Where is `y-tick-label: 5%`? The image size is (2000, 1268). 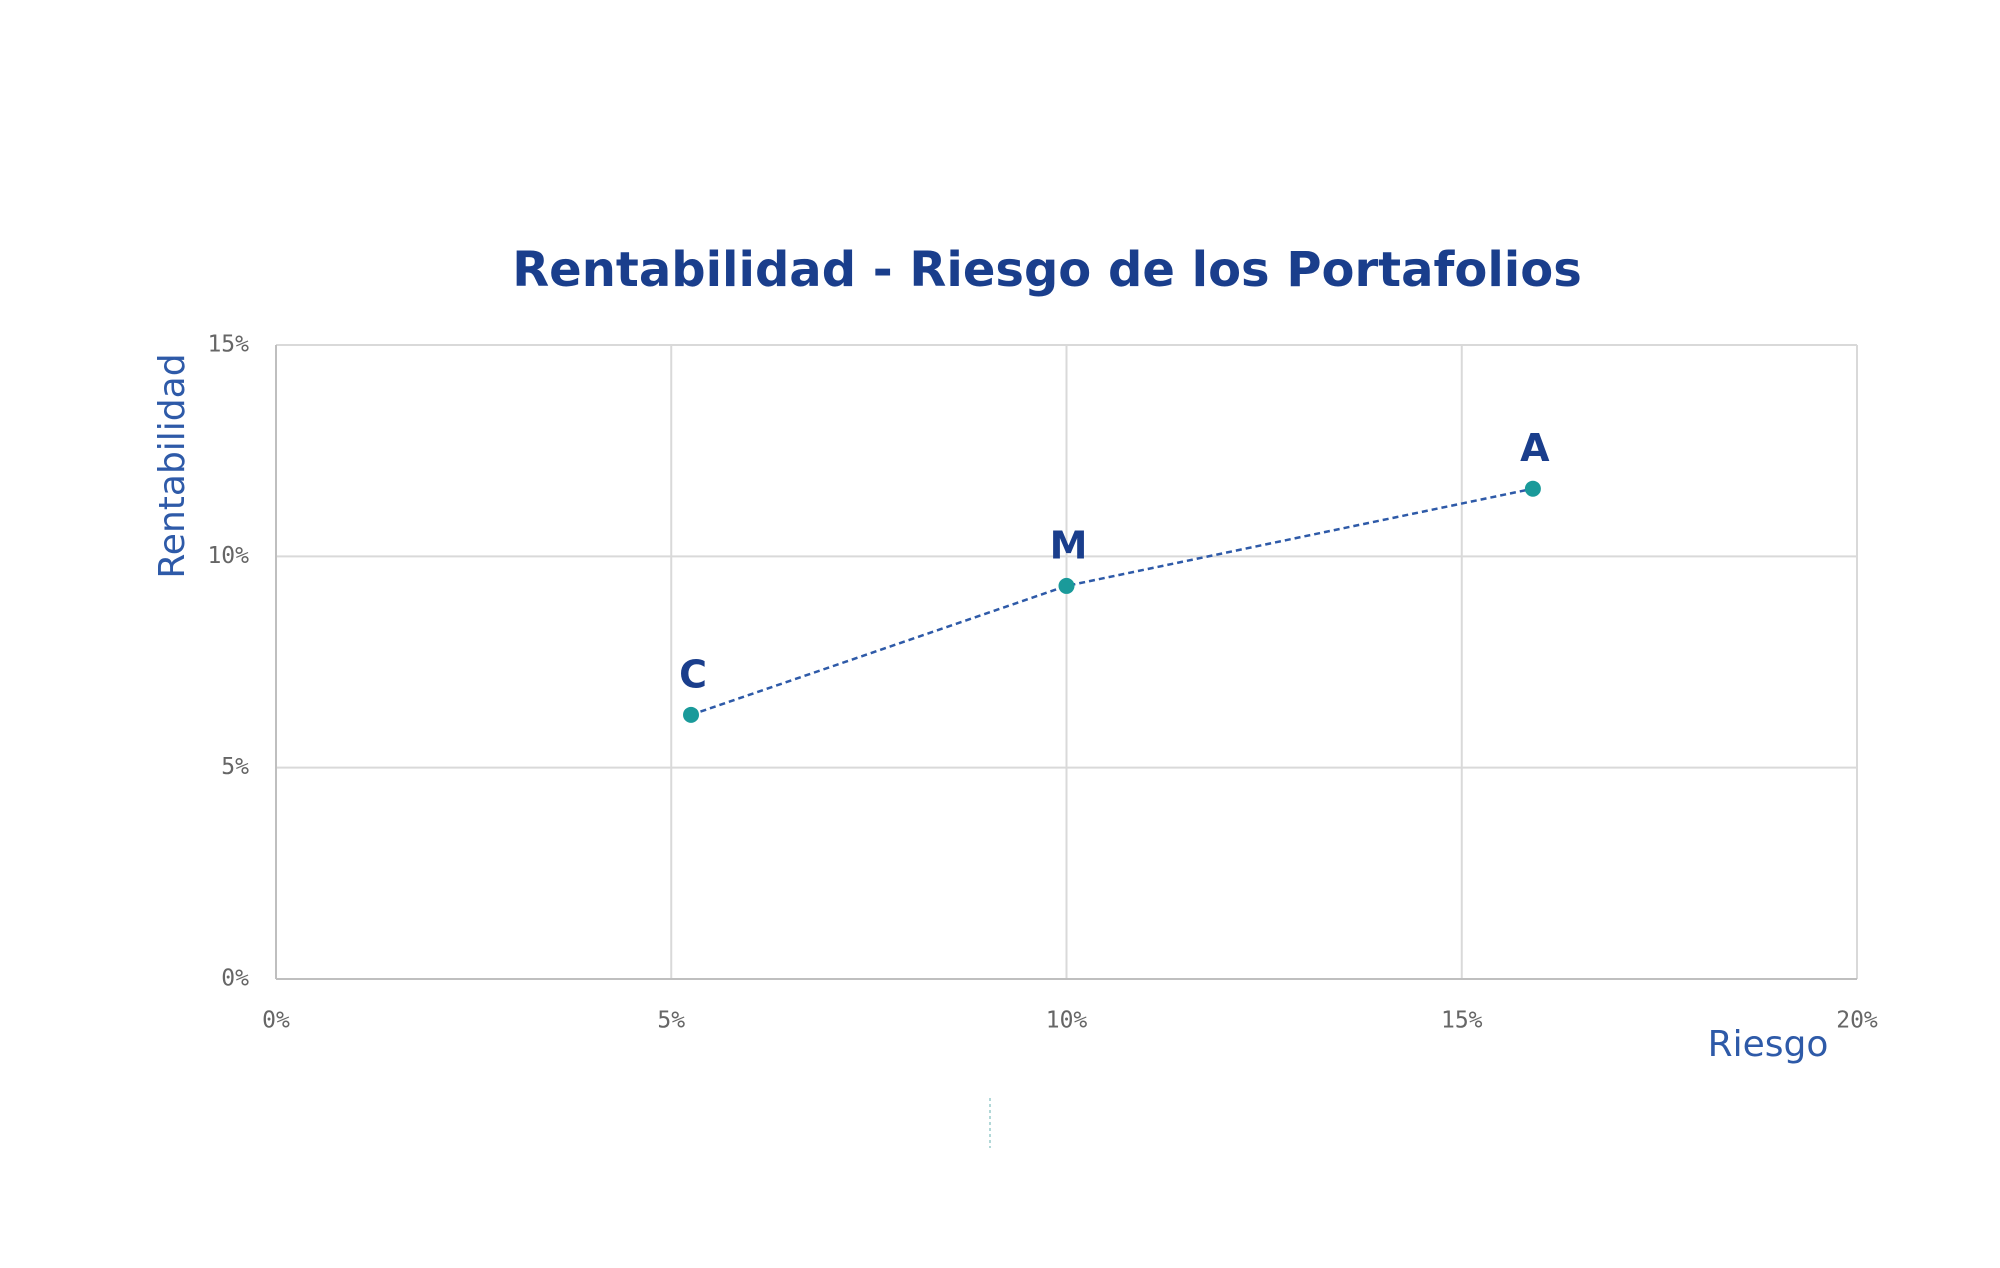 y-tick-label: 5% is located at coordinates (235, 767).